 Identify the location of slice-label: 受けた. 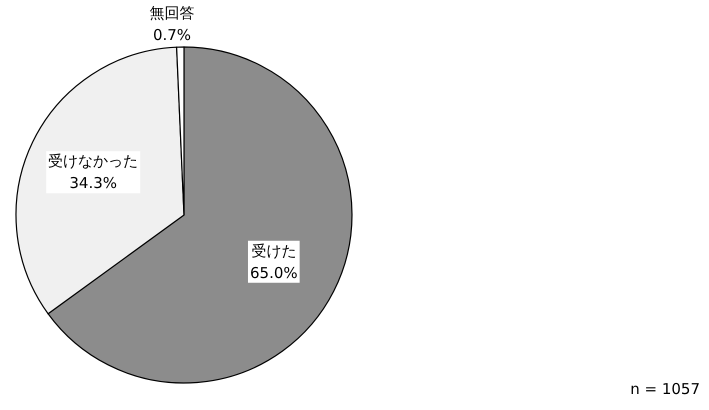
(273, 251).